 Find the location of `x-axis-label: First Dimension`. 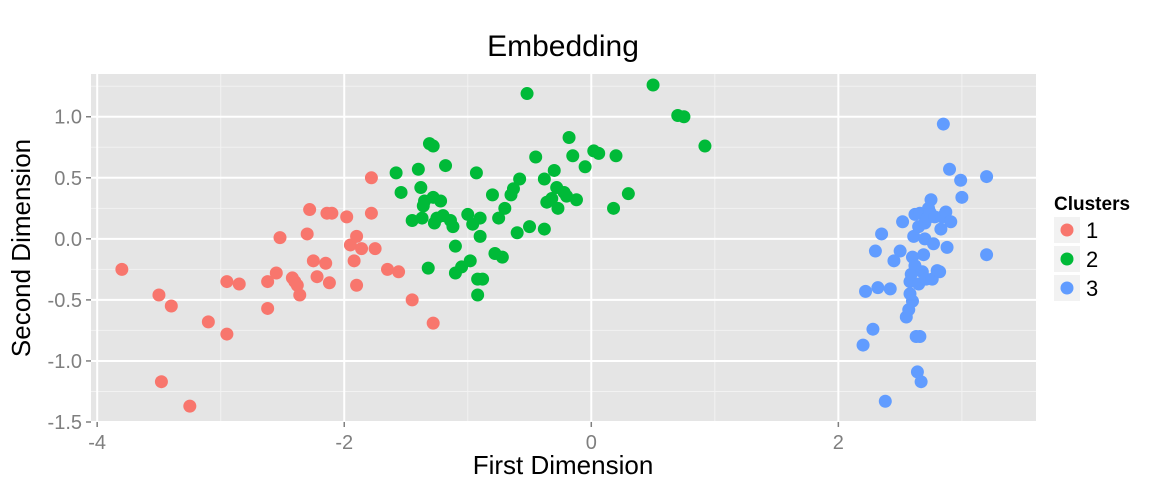

x-axis-label: First Dimension is located at coordinates (563, 465).